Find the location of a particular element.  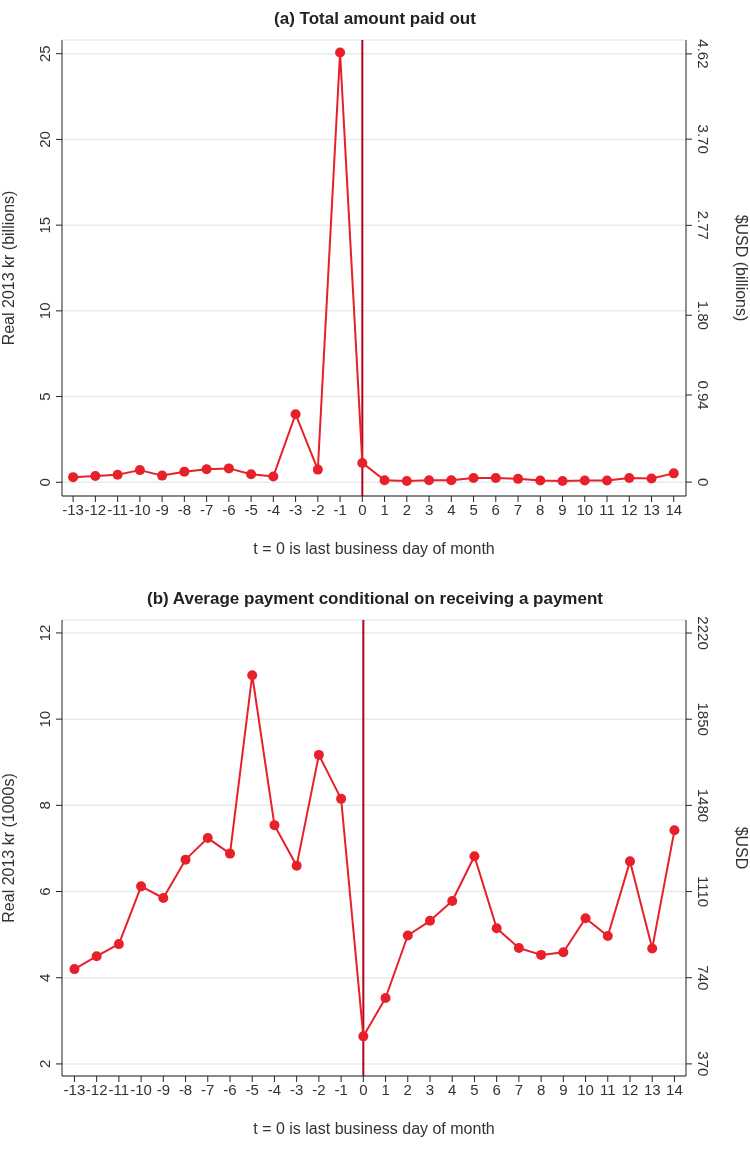

y-tick-label: 10 is located at coordinates (44, 719).